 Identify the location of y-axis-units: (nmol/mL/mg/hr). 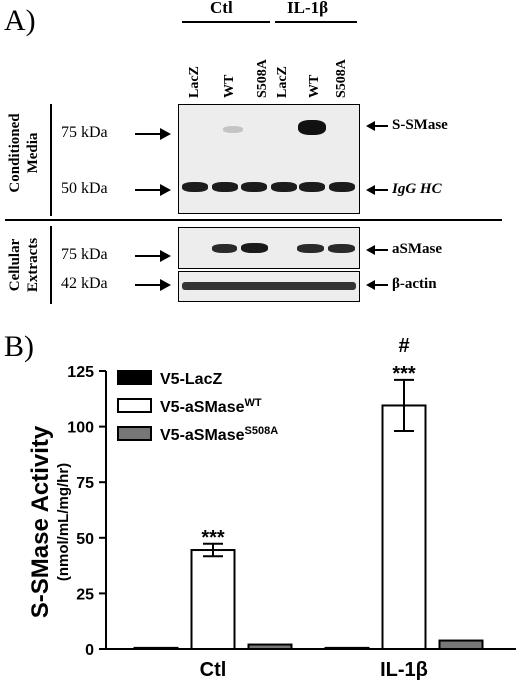
(63, 522).